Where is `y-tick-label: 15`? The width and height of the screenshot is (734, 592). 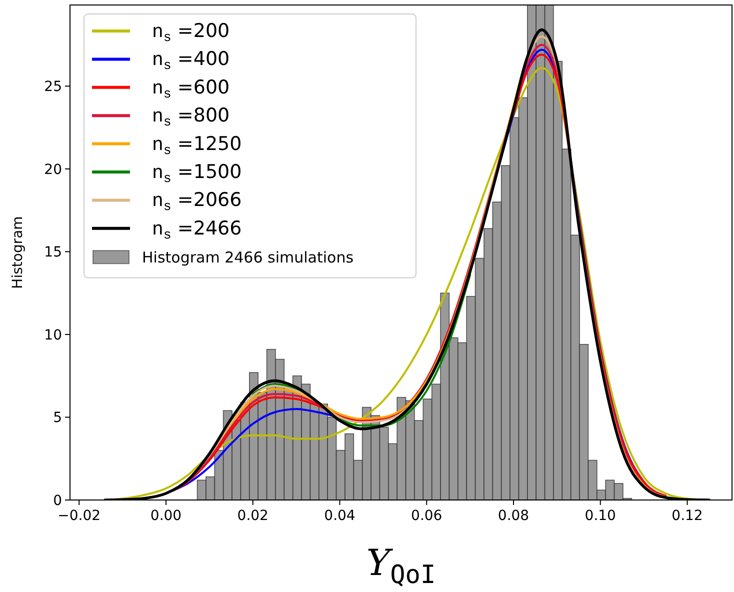
y-tick-label: 15 is located at coordinates (53, 252).